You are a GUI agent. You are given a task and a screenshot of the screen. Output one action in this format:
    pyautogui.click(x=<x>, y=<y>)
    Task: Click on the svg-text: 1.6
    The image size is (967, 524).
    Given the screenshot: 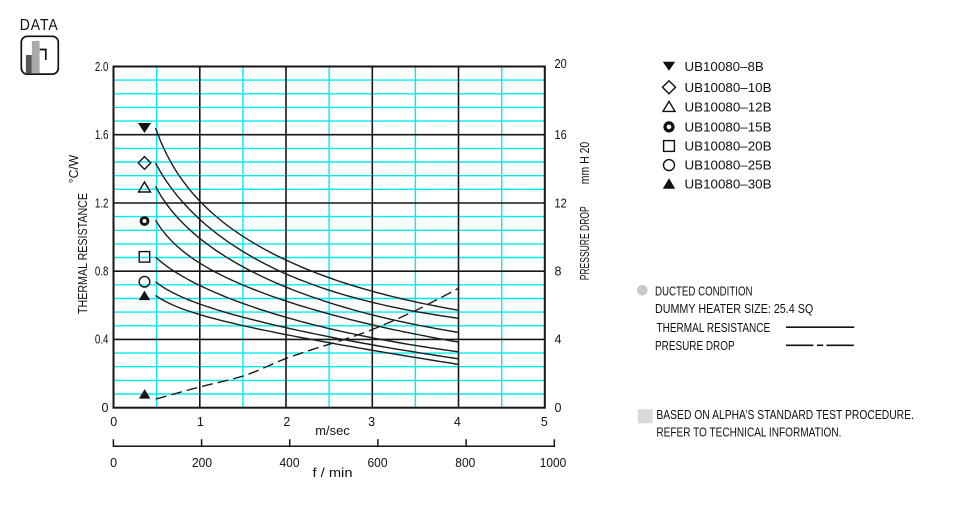 What is the action you would take?
    pyautogui.click(x=102, y=135)
    